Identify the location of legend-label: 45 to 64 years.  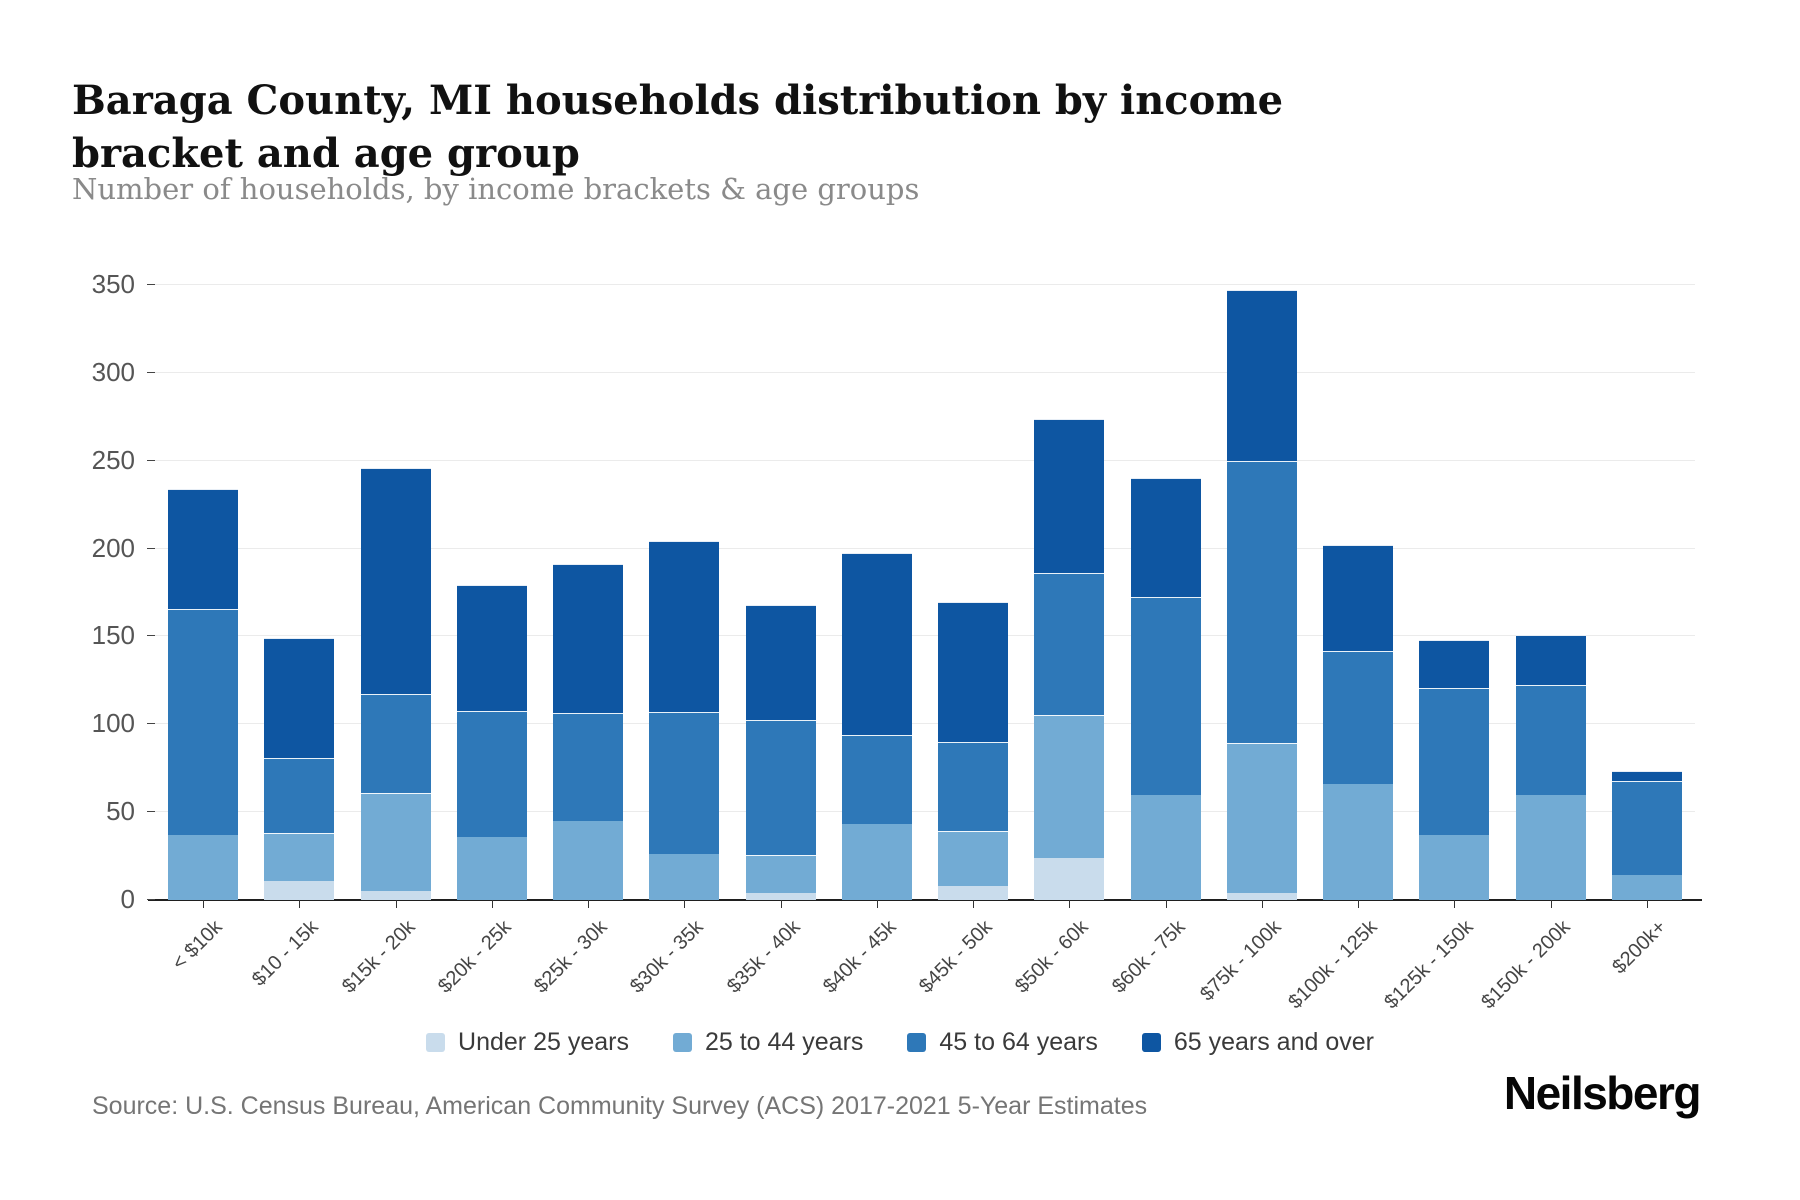
(1018, 1042).